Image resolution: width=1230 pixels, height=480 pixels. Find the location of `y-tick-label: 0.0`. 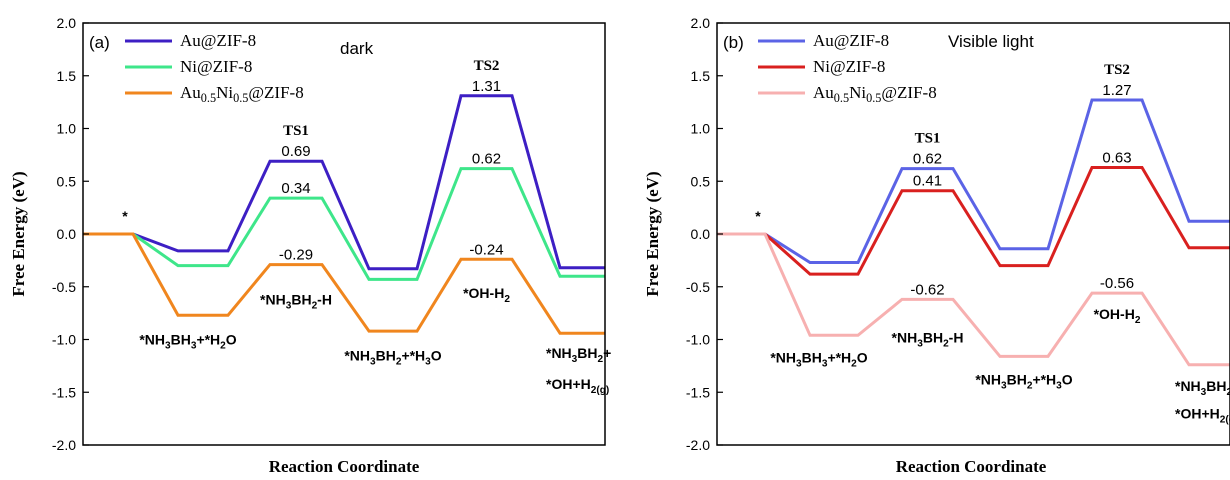

y-tick-label: 0.0 is located at coordinates (67, 234).